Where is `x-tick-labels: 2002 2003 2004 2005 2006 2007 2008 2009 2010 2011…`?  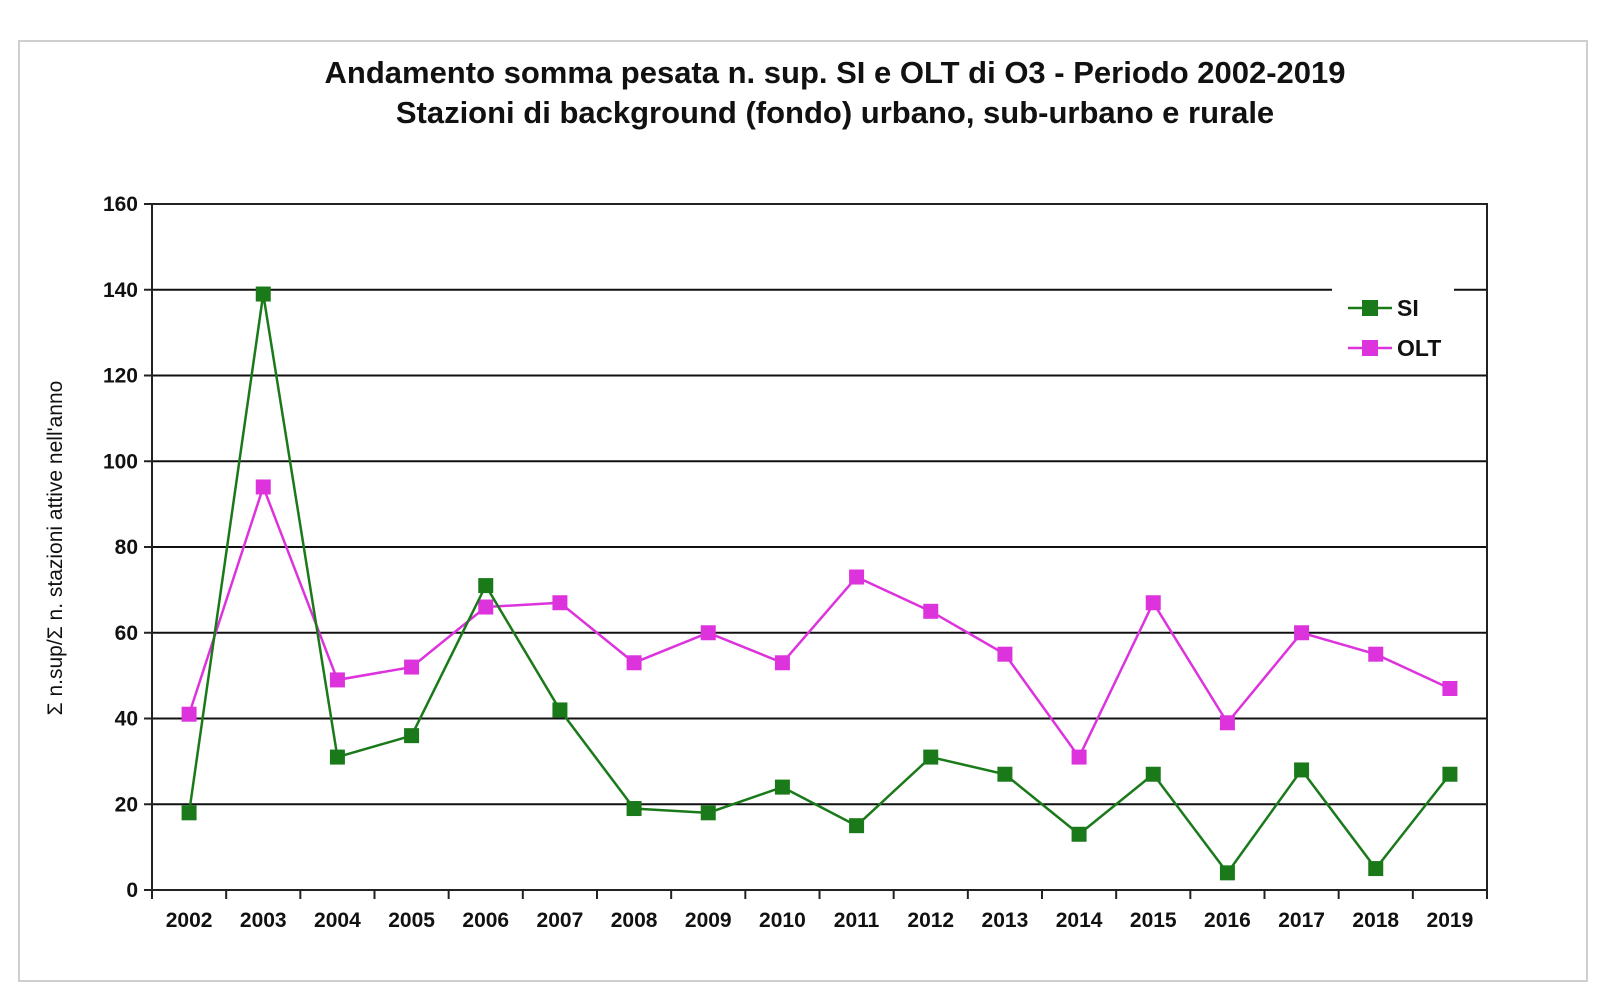
x-tick-labels: 2002 2003 2004 2005 2006 2007 2008 2009 2010 2011… is located at coordinates (820, 920).